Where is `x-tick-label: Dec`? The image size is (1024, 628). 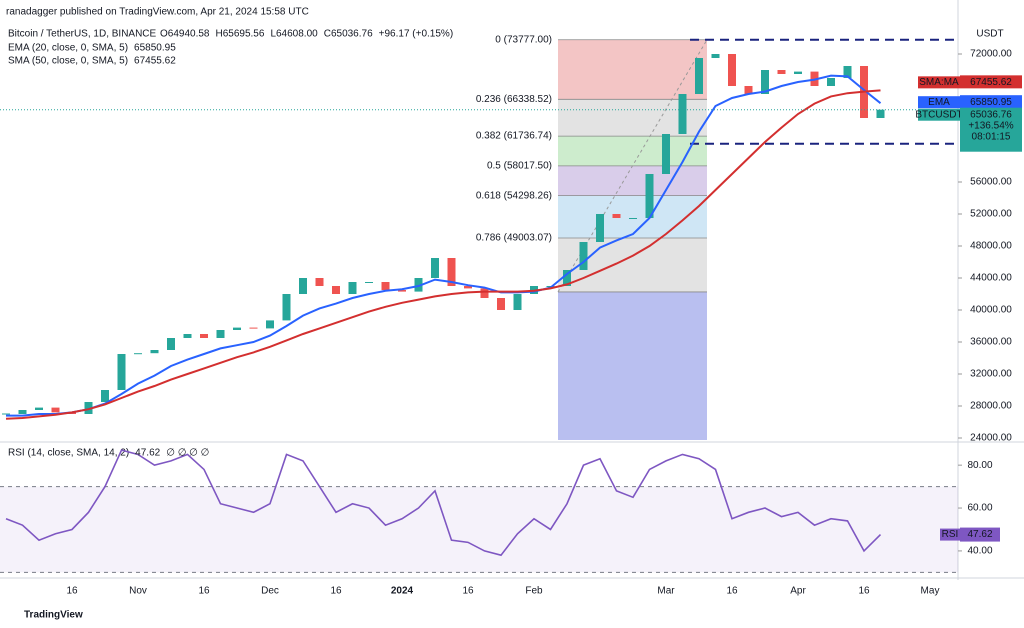 x-tick-label: Dec is located at coordinates (270, 591).